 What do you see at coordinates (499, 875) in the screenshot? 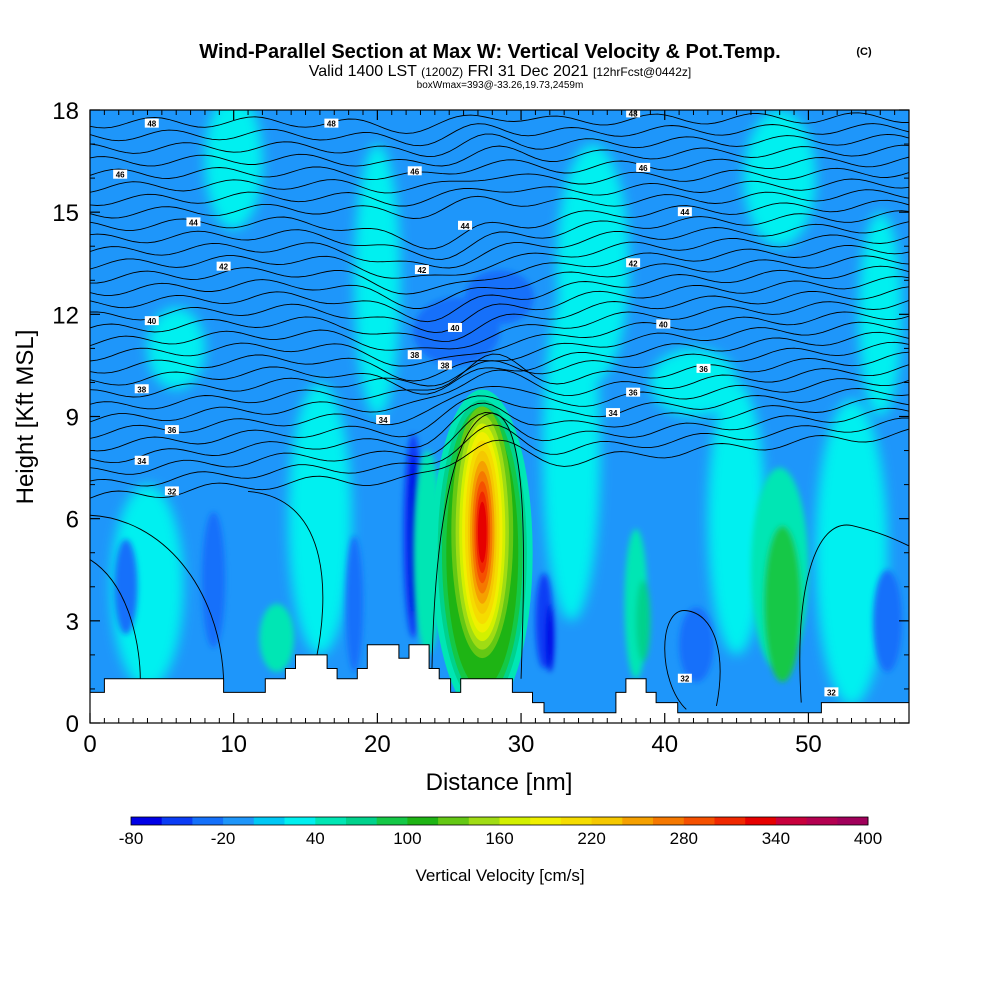
I see `colorbar-label: Vertical Velocity [cm/s]` at bounding box center [499, 875].